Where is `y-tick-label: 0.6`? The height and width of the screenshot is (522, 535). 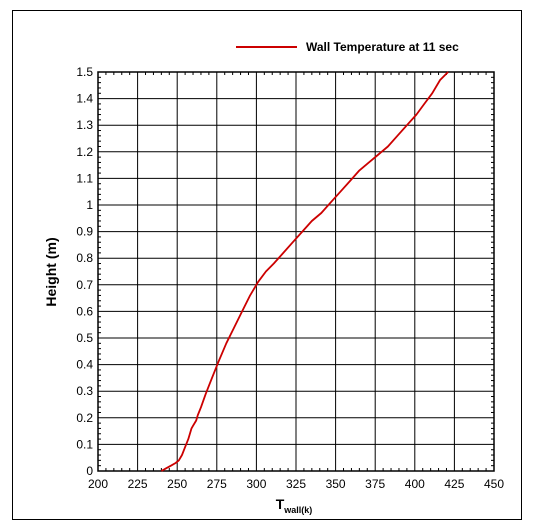 y-tick-label: 0.6 is located at coordinates (84, 311).